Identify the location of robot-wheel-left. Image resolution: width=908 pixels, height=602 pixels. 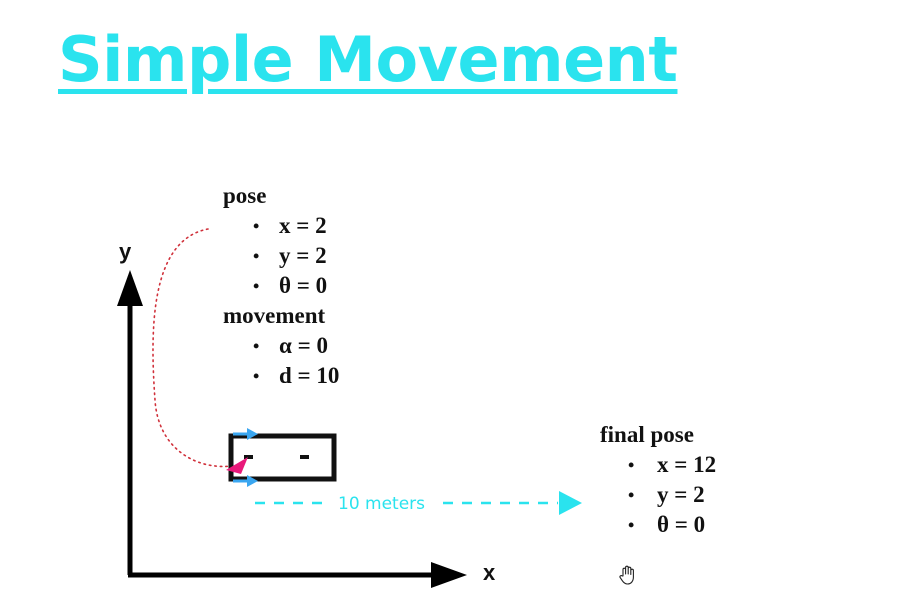
(248, 457).